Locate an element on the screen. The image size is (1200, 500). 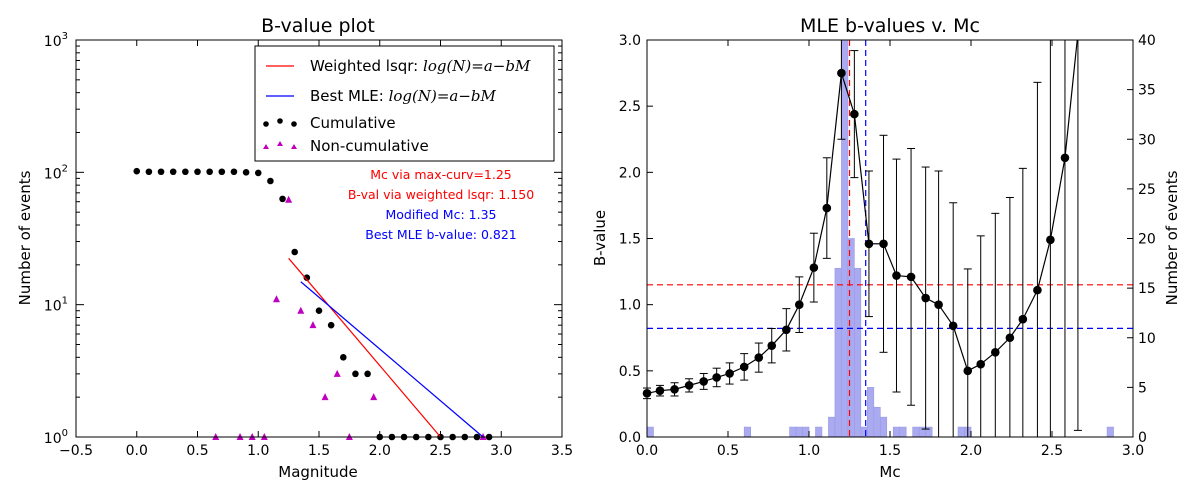
y2-tick-label: 40 is located at coordinates (1147, 41).